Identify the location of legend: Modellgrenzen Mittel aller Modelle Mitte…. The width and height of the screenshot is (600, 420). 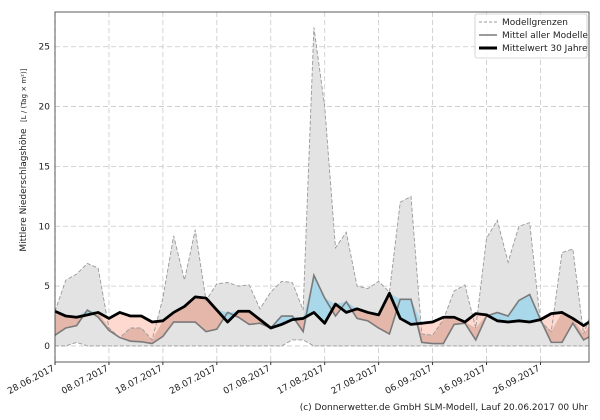
(531, 36).